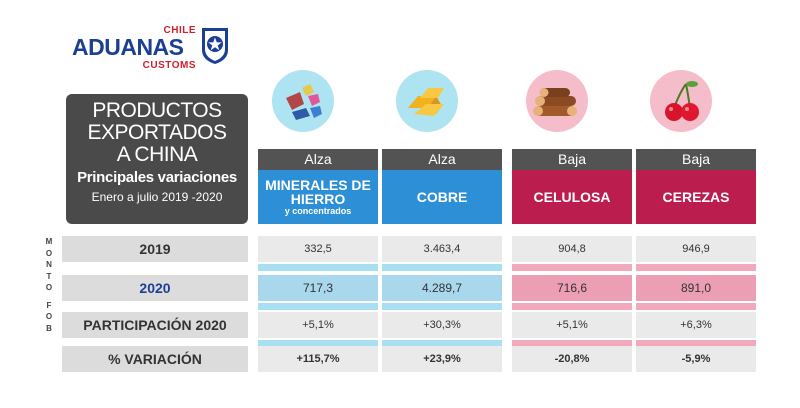 This screenshot has width=800, height=408. Describe the element at coordinates (128, 47) in the screenshot. I see `logo-aduanas-text: ADUANAS` at that location.